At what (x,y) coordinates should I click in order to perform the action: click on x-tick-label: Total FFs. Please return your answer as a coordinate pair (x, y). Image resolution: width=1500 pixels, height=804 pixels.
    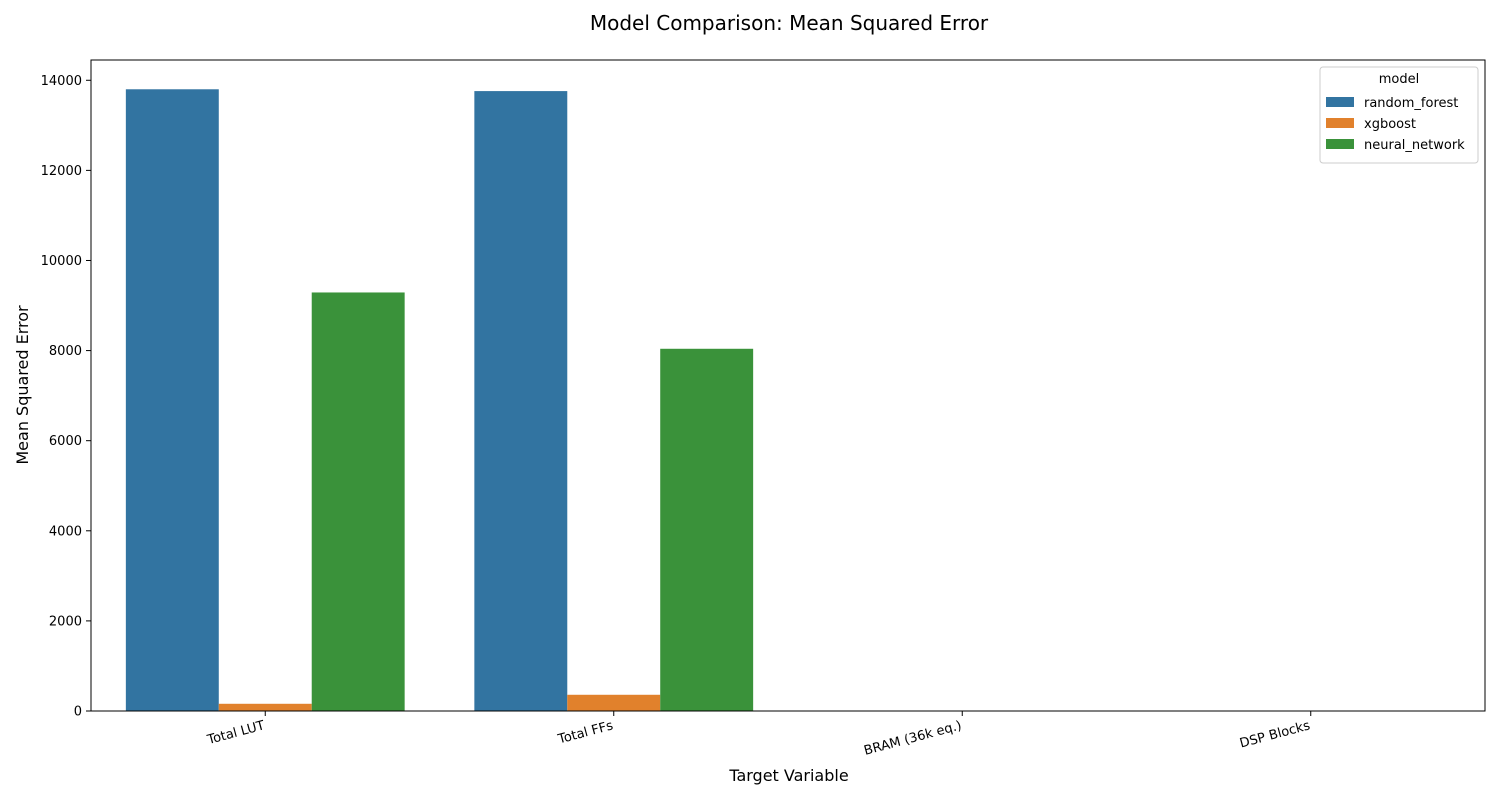
    Looking at the image, I should click on (585, 732).